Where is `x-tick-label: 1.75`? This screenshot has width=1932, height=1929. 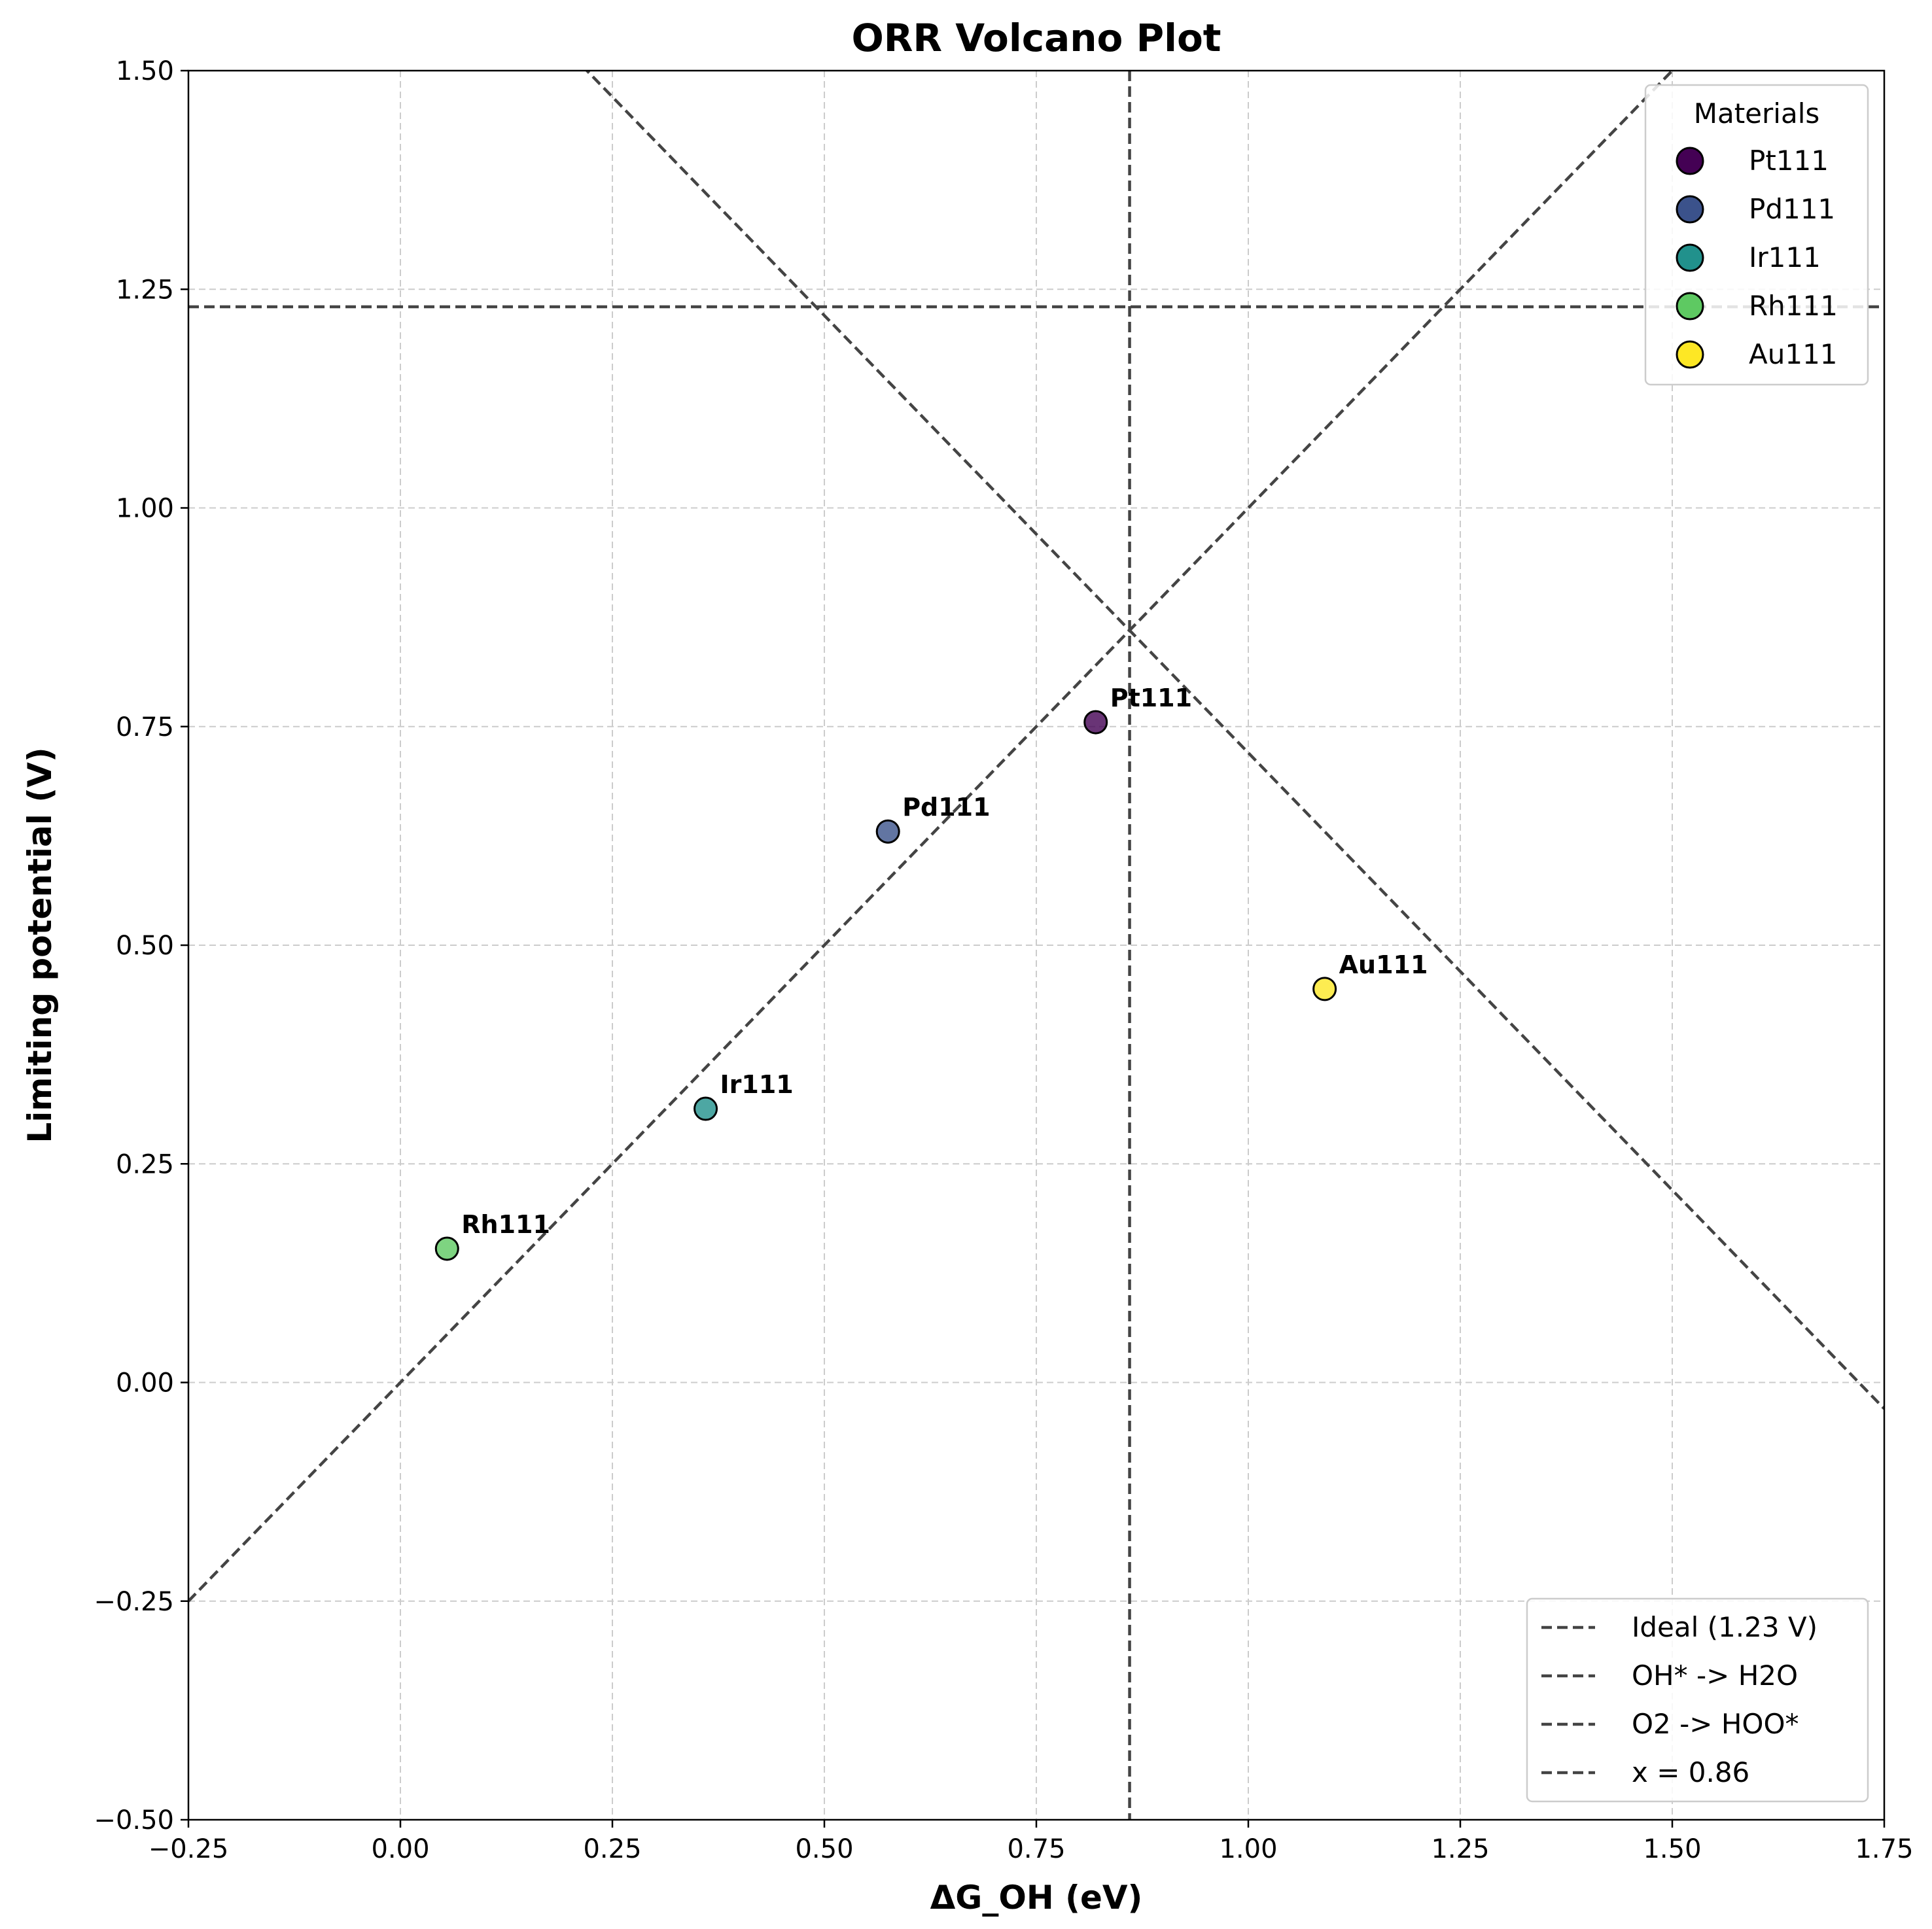
x-tick-label: 1.75 is located at coordinates (1884, 1849).